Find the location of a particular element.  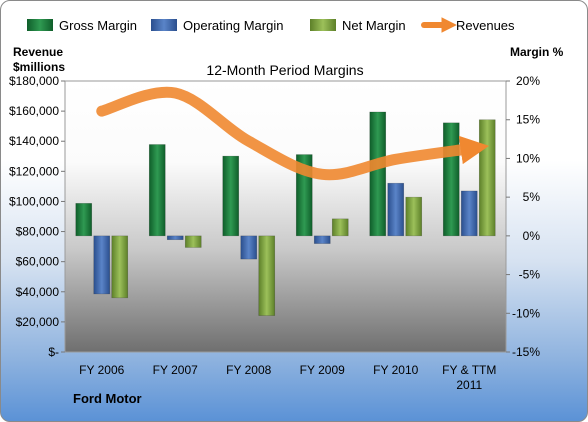

left-tick-label: $100,000 is located at coordinates (34, 201).